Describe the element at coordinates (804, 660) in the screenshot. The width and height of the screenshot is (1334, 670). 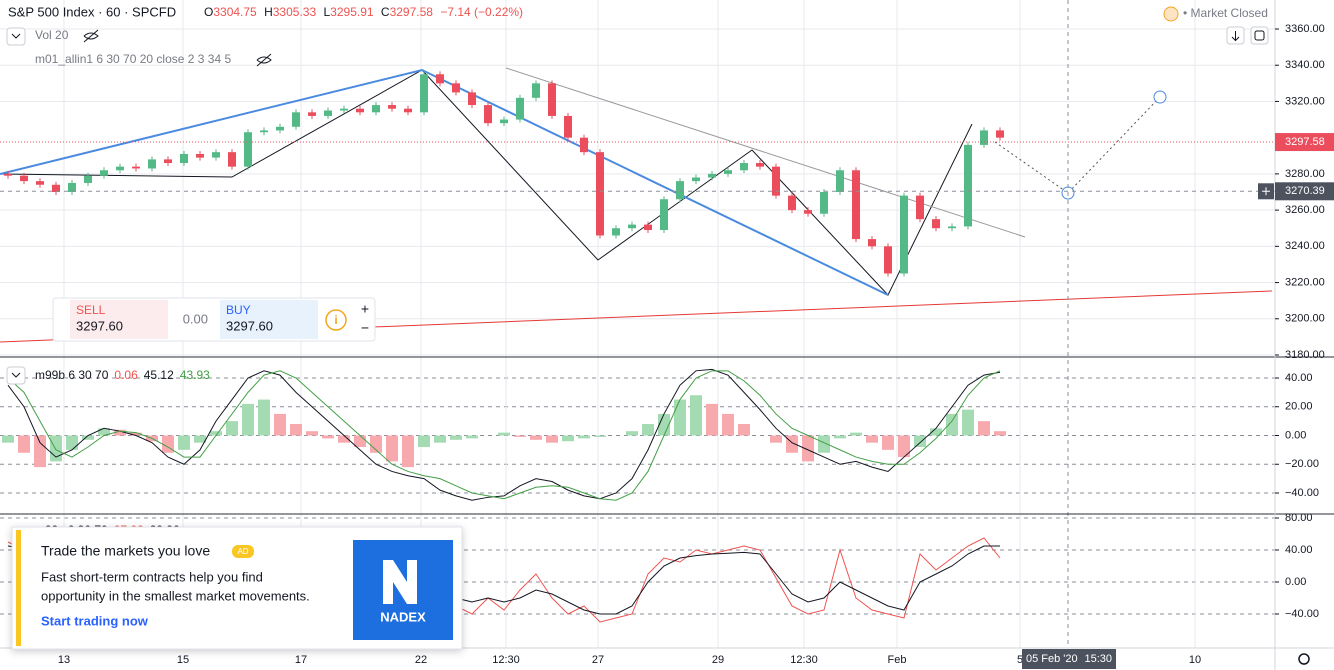
I see `x-tick-label: 12:30` at that location.